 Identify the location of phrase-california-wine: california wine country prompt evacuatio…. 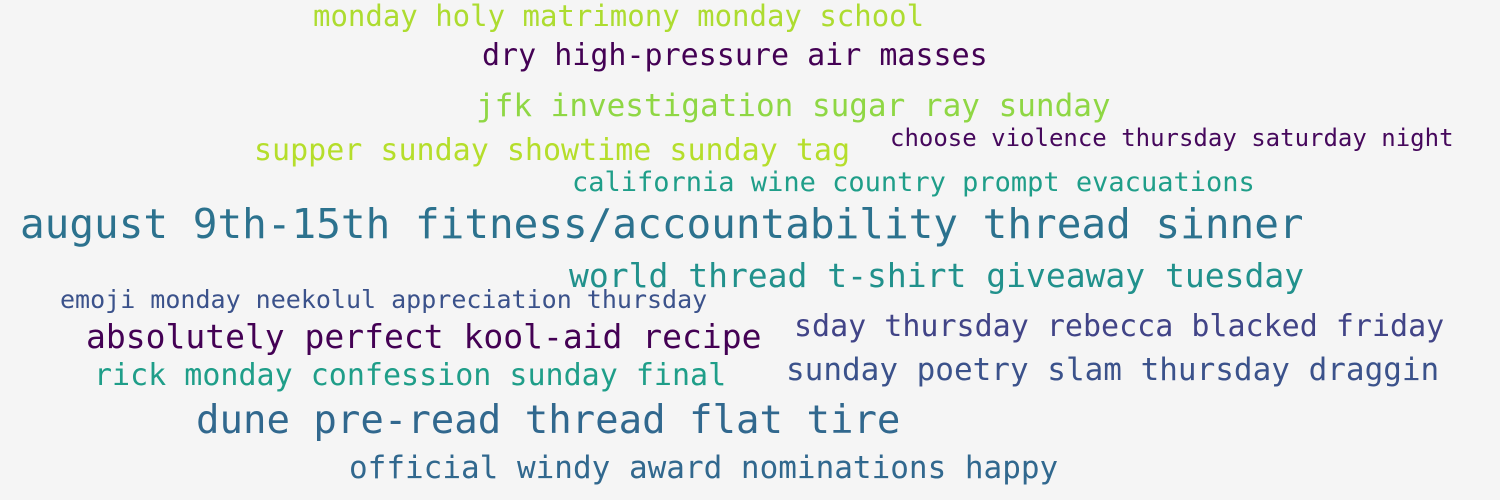
(913, 182).